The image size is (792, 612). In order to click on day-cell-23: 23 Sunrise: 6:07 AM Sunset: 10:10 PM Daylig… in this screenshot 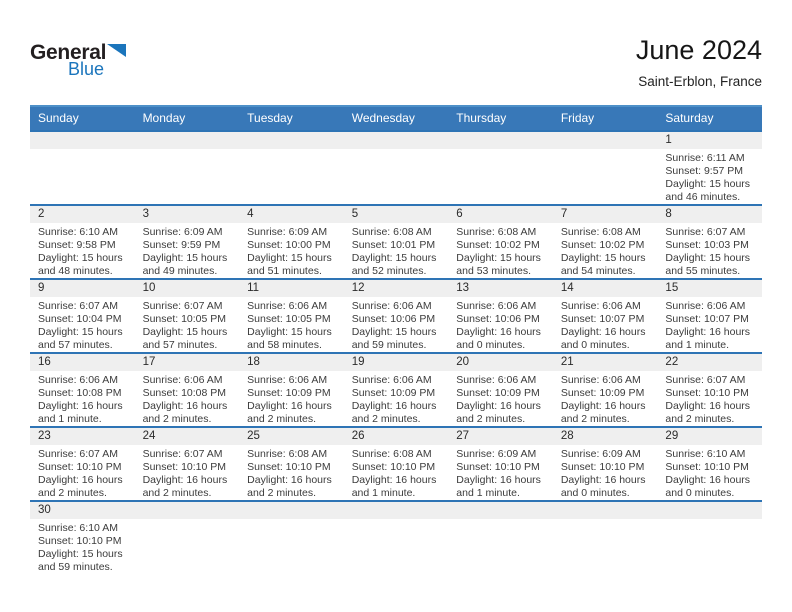, I will do `click(82, 464)`.